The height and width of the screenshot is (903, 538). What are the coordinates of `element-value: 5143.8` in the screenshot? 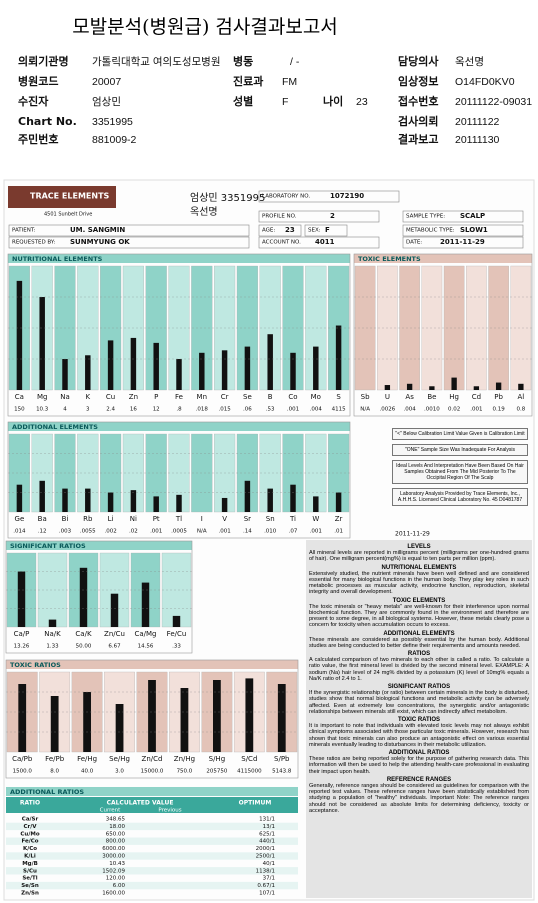 It's located at (282, 772).